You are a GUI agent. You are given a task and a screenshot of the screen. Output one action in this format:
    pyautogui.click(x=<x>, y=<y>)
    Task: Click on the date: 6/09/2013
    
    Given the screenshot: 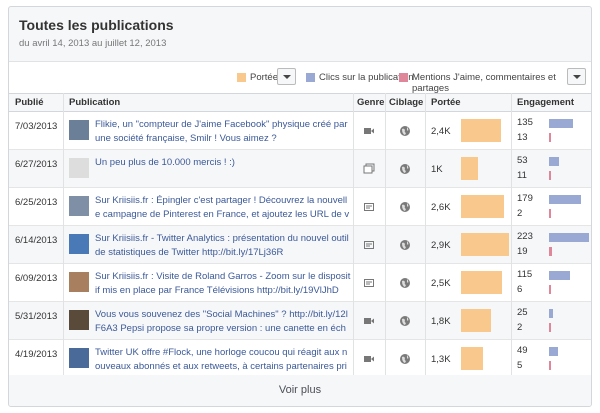 What is the action you would take?
    pyautogui.click(x=36, y=278)
    